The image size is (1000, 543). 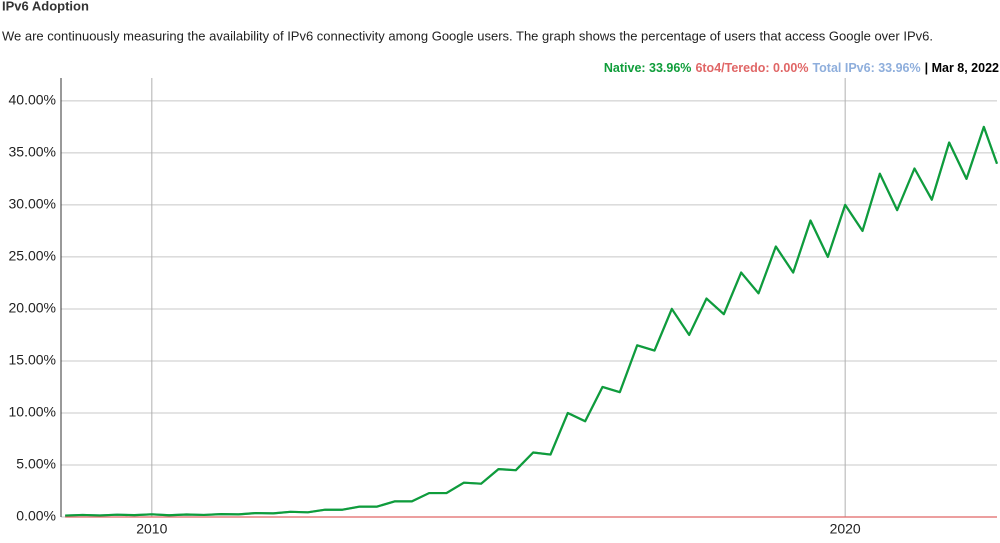 What do you see at coordinates (32, 204) in the screenshot?
I see `y-tick-label: 30.00%` at bounding box center [32, 204].